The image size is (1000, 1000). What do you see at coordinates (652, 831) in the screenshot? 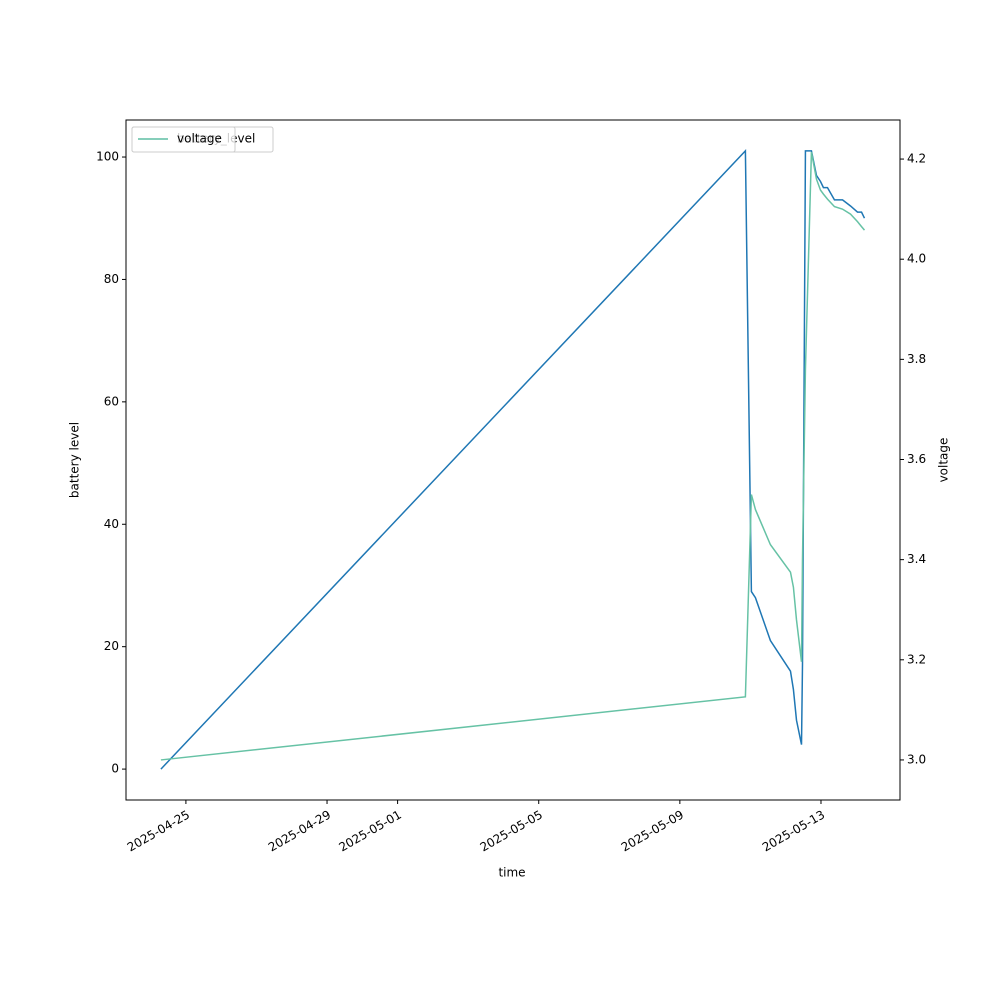
I see `x-tick-label: 2025-05-09` at bounding box center [652, 831].